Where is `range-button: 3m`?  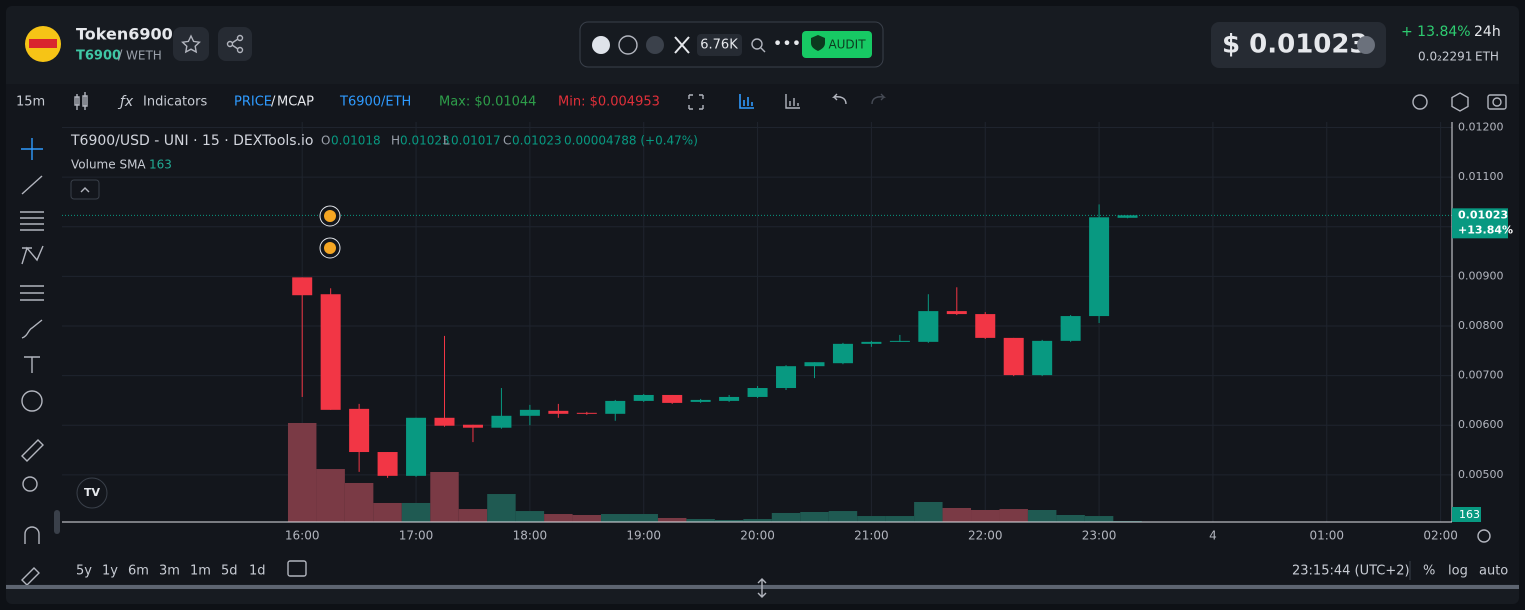
range-button: 3m is located at coordinates (169, 571).